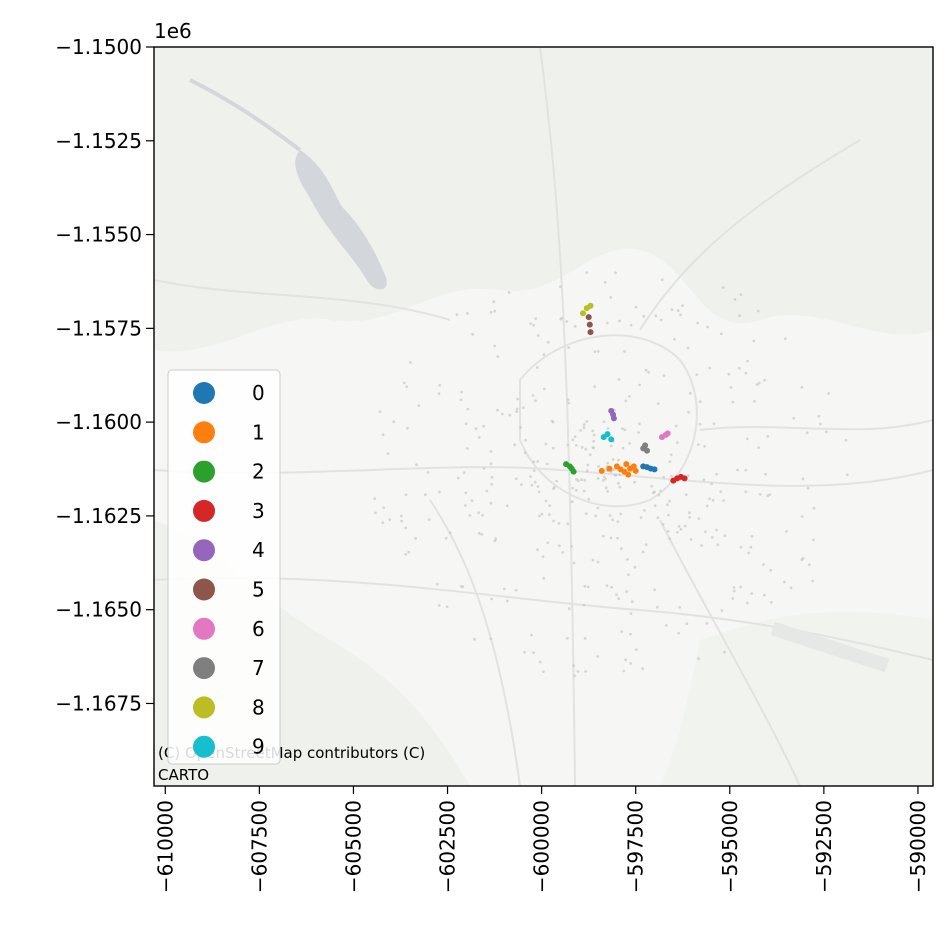 The height and width of the screenshot is (948, 950). What do you see at coordinates (258, 550) in the screenshot?
I see `legend-label-4: 4` at bounding box center [258, 550].